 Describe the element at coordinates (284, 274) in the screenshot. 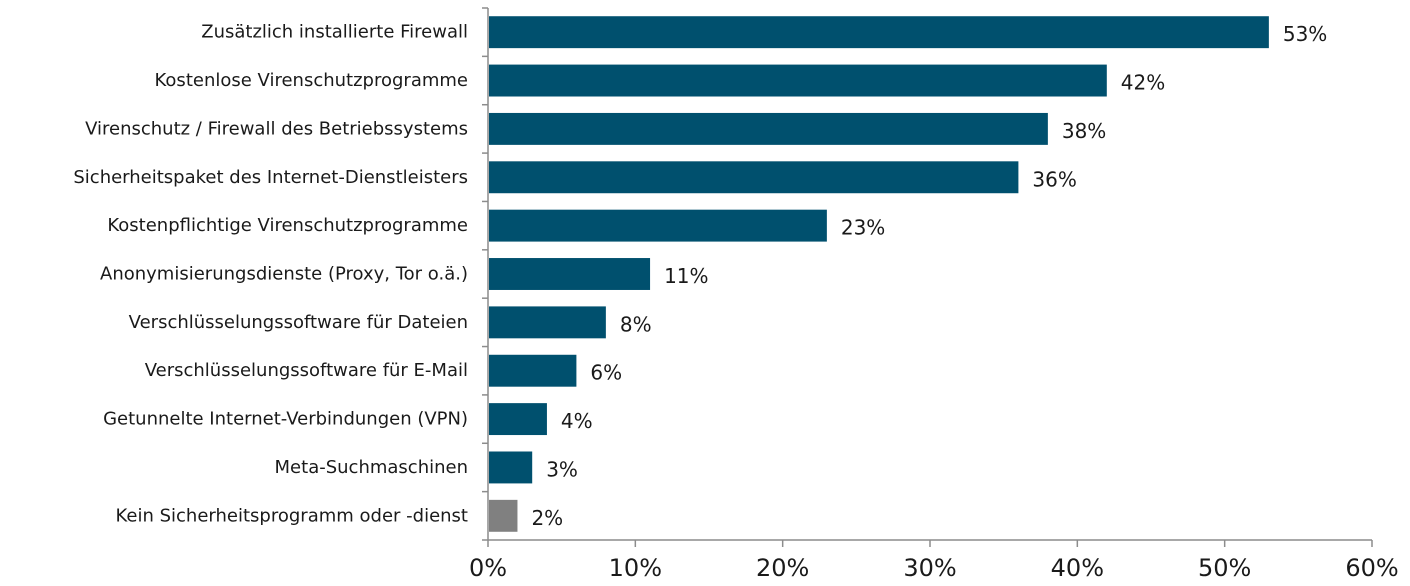

I see `category-label: Anonymisierungsdienste (Proxy, Tor o.ä.)` at that location.